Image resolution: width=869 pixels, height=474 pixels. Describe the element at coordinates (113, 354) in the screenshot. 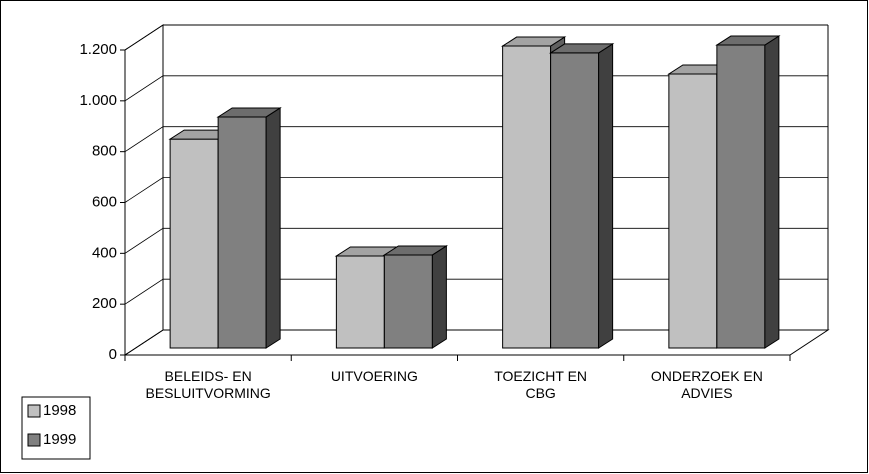

I see `y-tick-label: 0` at that location.